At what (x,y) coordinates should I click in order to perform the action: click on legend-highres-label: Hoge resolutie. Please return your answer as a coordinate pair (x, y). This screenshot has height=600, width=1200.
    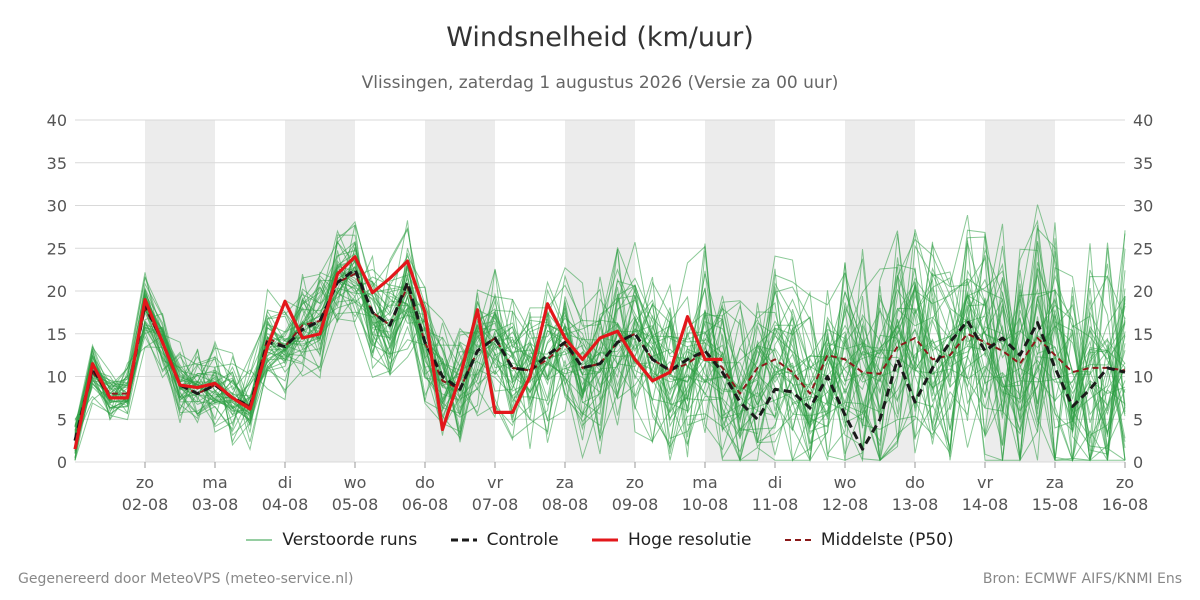
    Looking at the image, I should click on (689, 540).